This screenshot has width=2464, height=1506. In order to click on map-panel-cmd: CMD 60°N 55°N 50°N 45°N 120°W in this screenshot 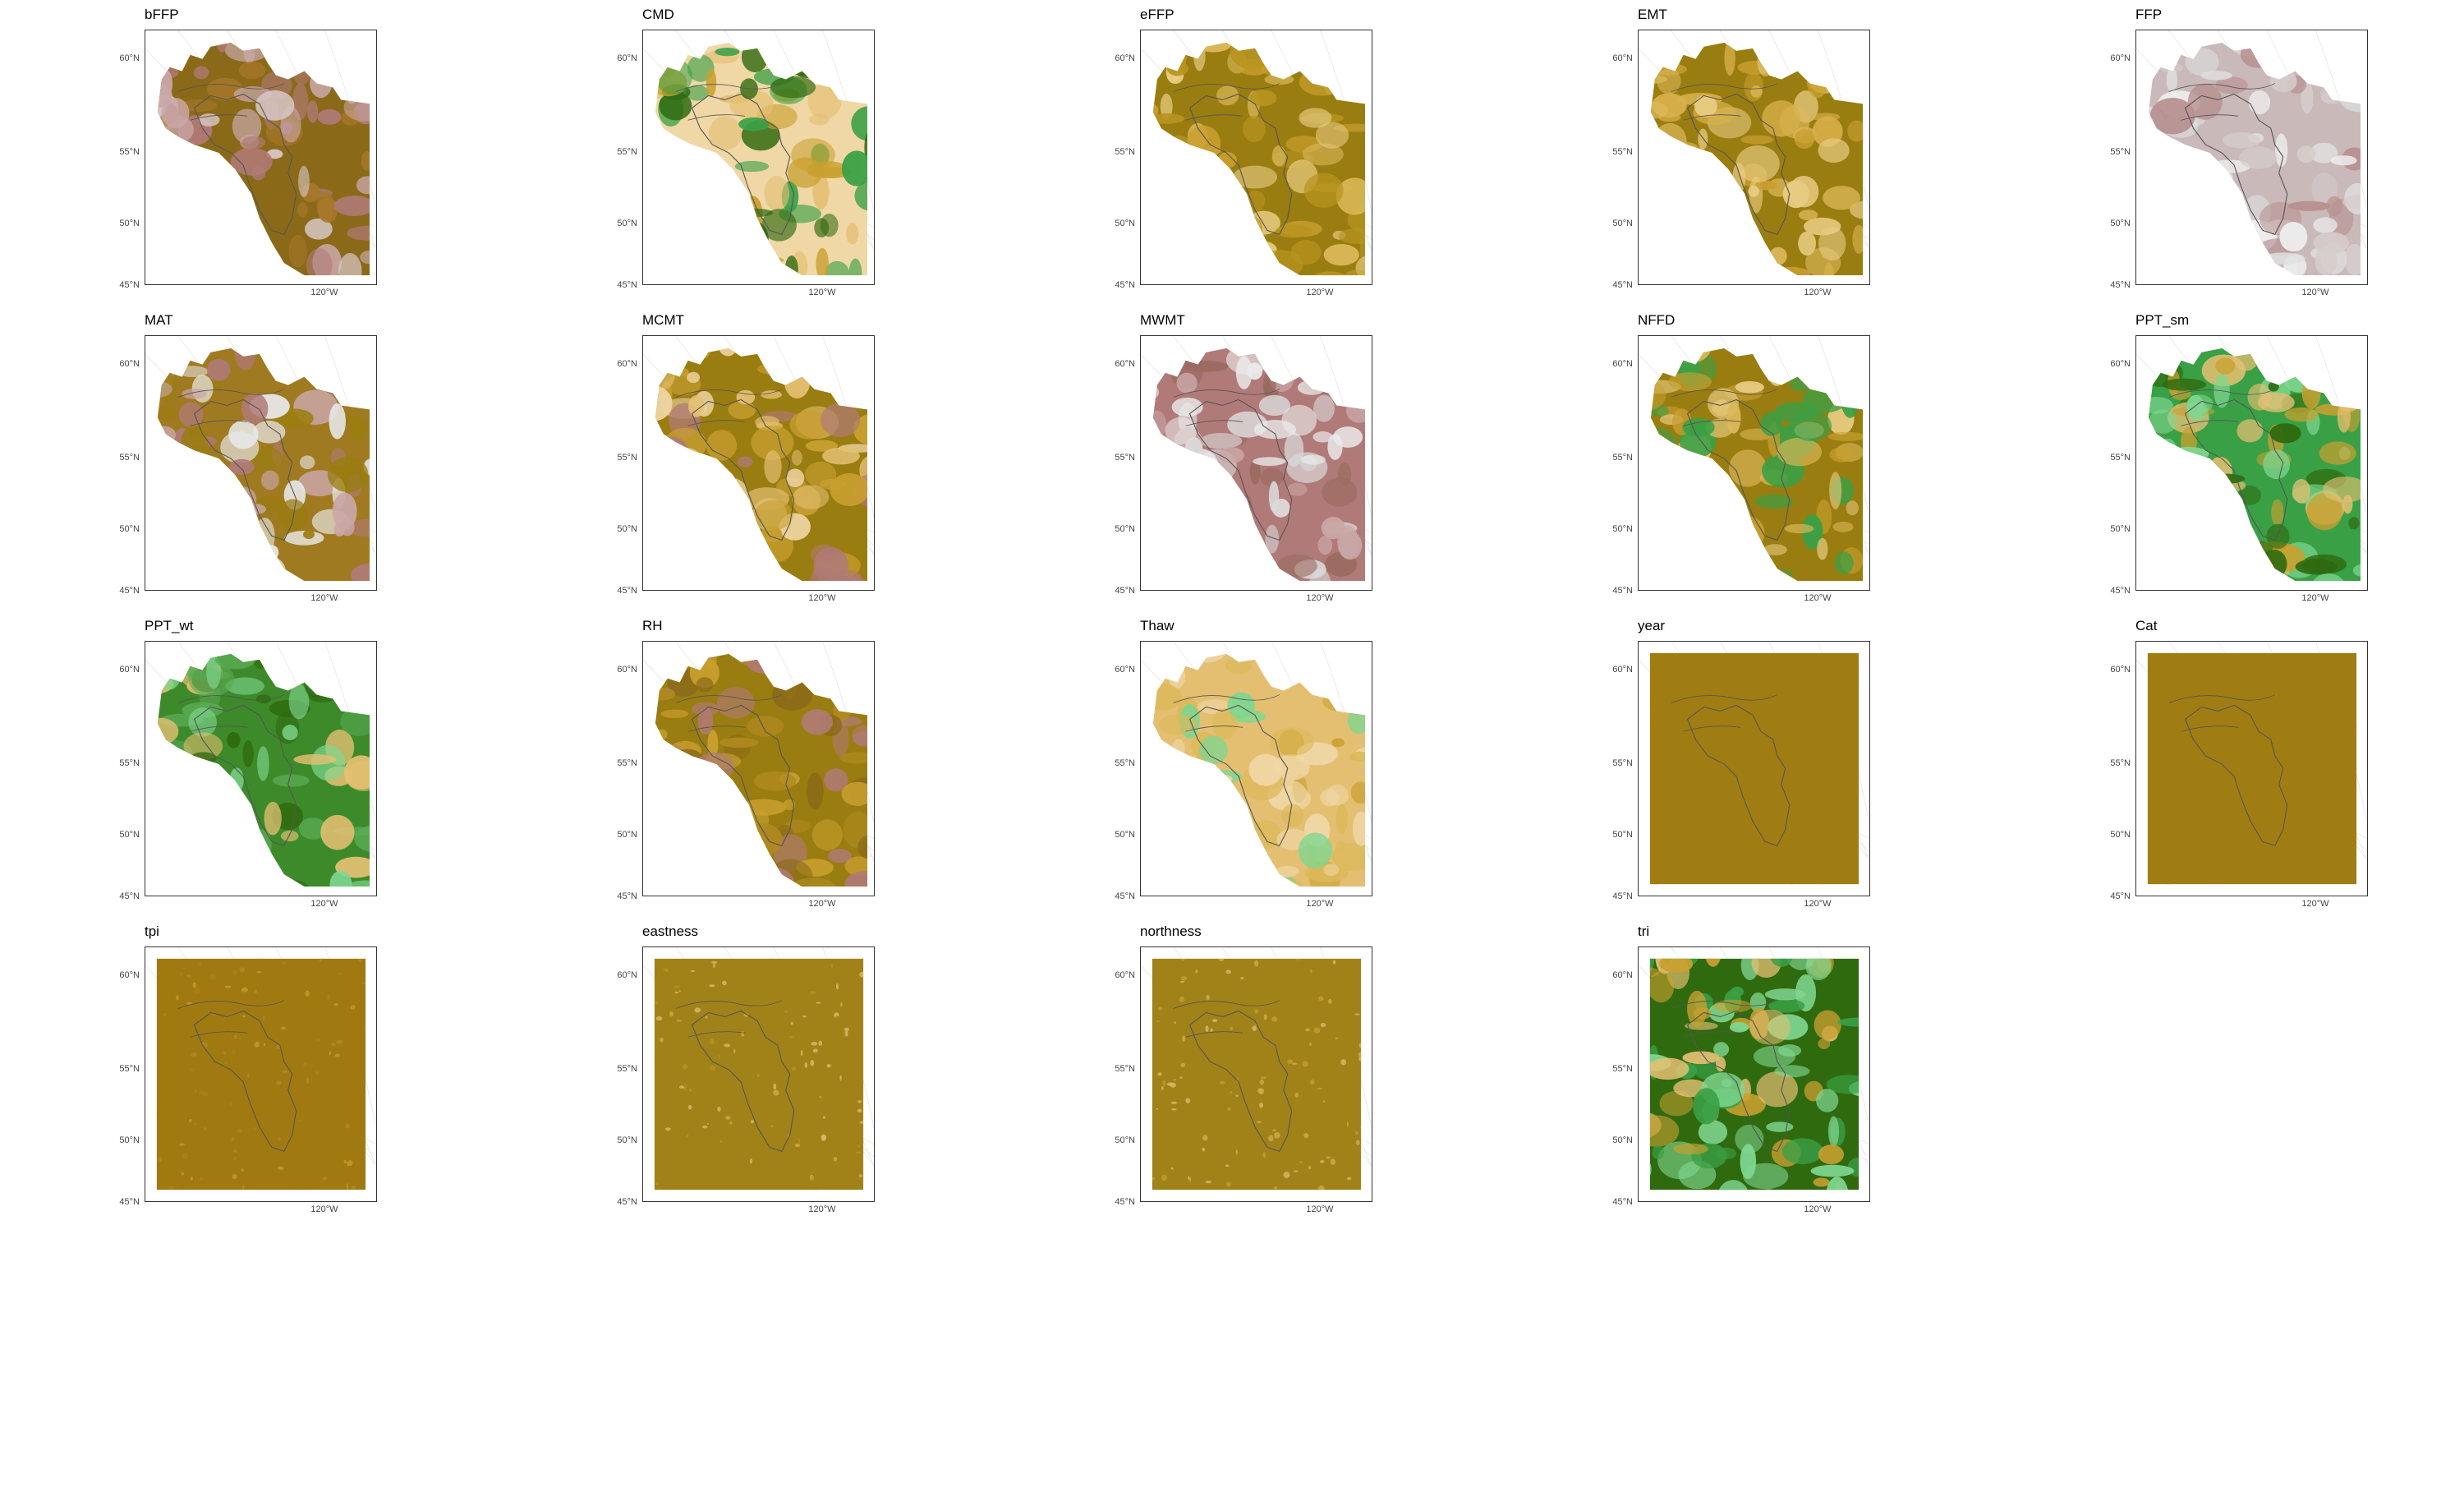, I will do `click(691, 153)`.